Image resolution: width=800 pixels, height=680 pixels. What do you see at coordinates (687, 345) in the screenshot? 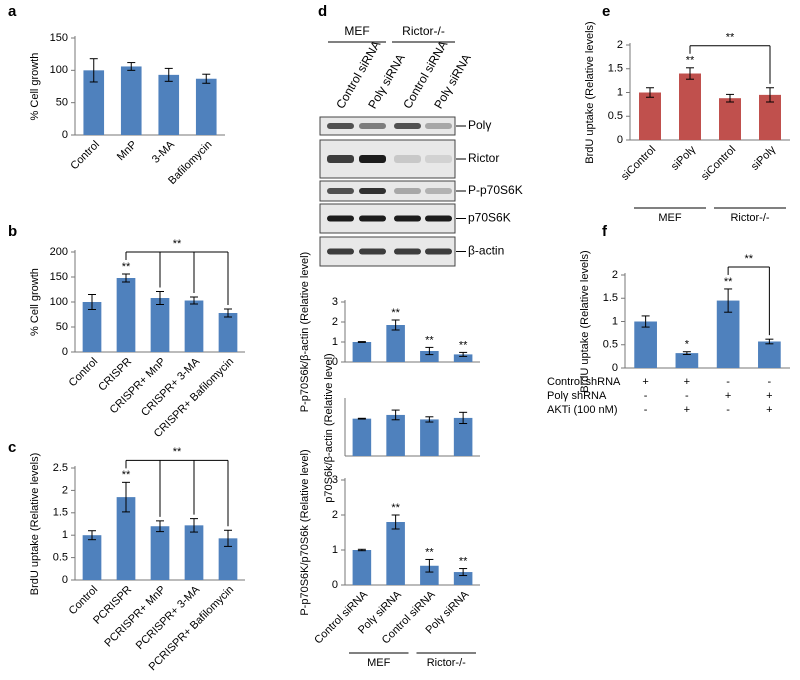
I see `significance-label: *` at bounding box center [687, 345].